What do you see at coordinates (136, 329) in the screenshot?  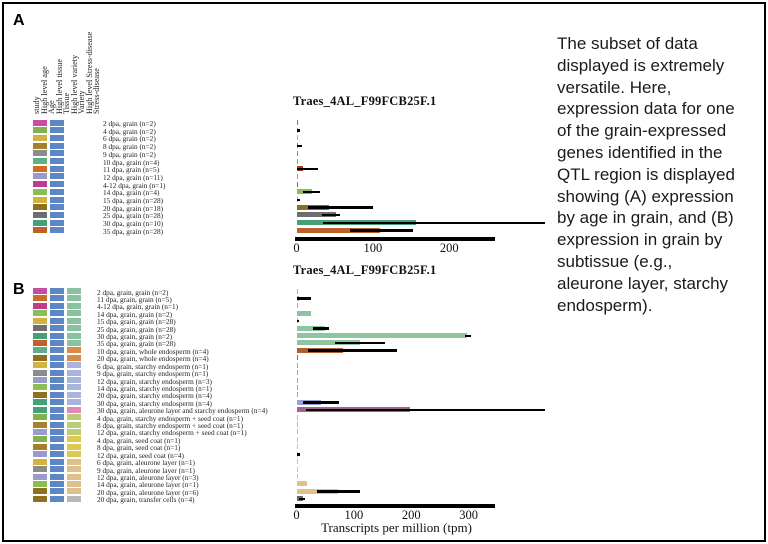 I see `row-label: 25 dpa, grain, grain (n=28)` at bounding box center [136, 329].